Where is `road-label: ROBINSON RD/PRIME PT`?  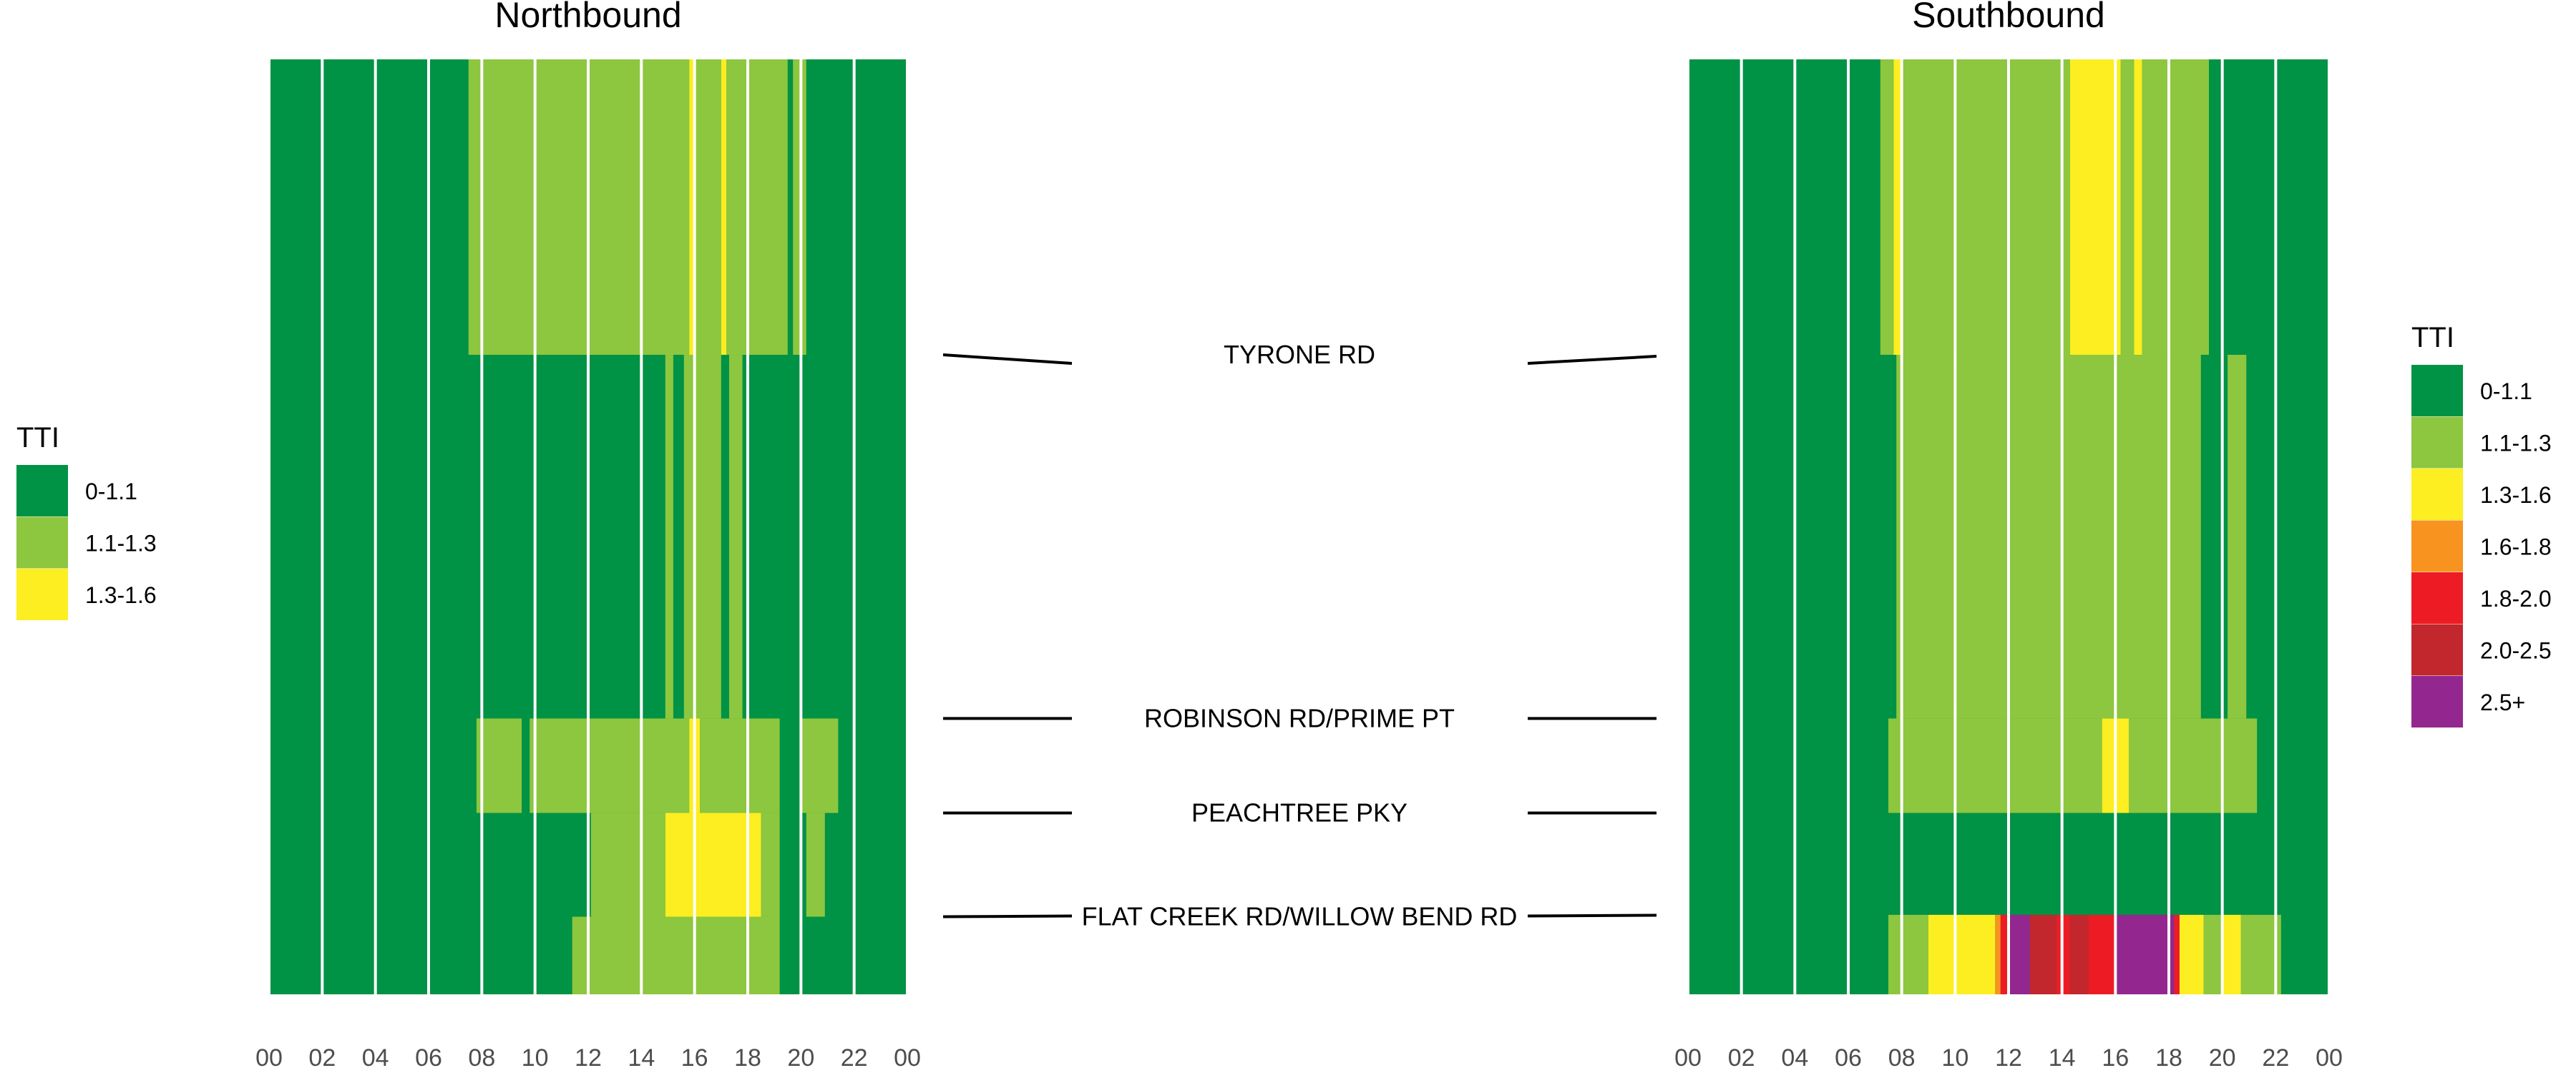
road-label: ROBINSON RD/PRIME PT is located at coordinates (1299, 718).